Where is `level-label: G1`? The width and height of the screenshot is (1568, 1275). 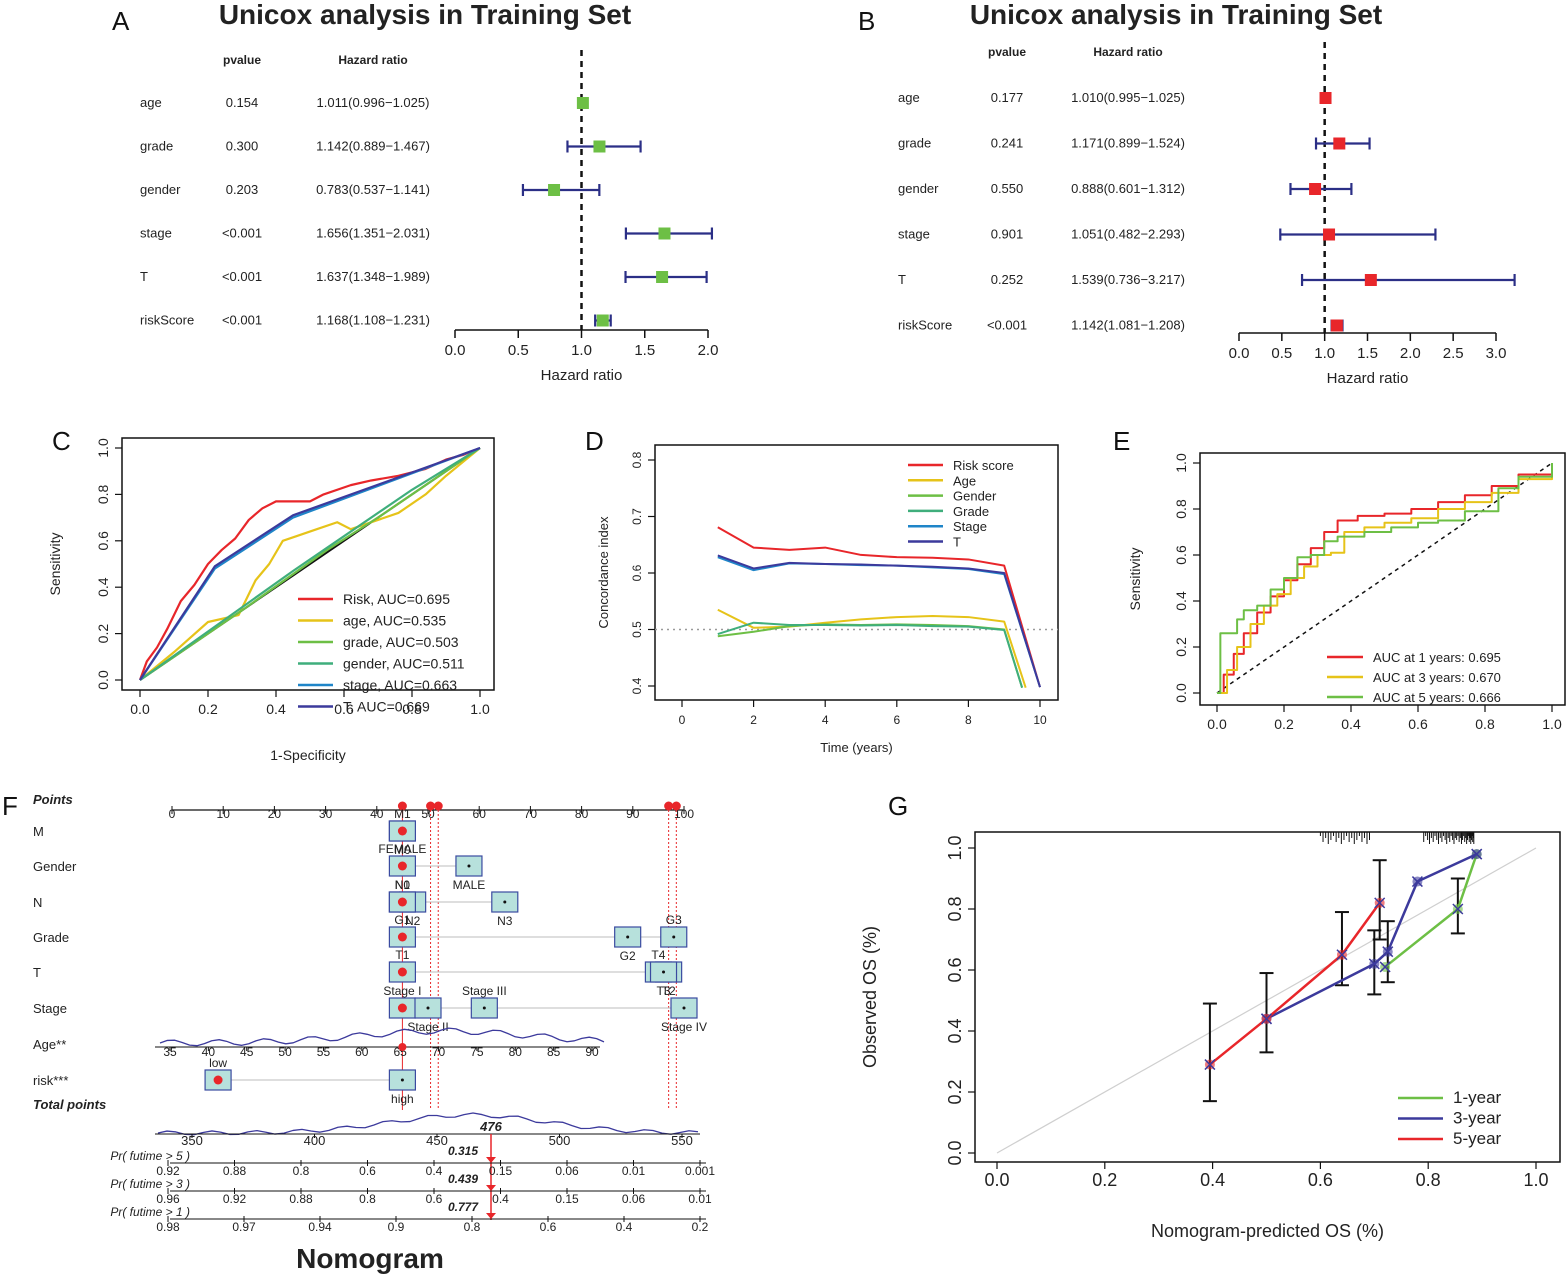 level-label: G1 is located at coordinates (402, 920).